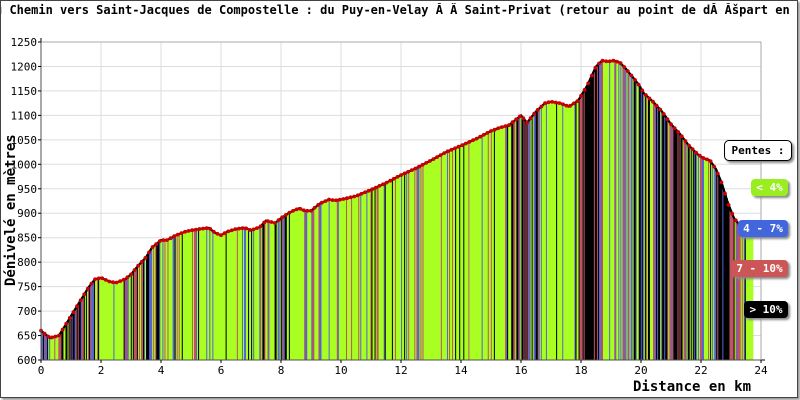  What do you see at coordinates (281, 370) in the screenshot?
I see `x-tick-label: 8` at bounding box center [281, 370].